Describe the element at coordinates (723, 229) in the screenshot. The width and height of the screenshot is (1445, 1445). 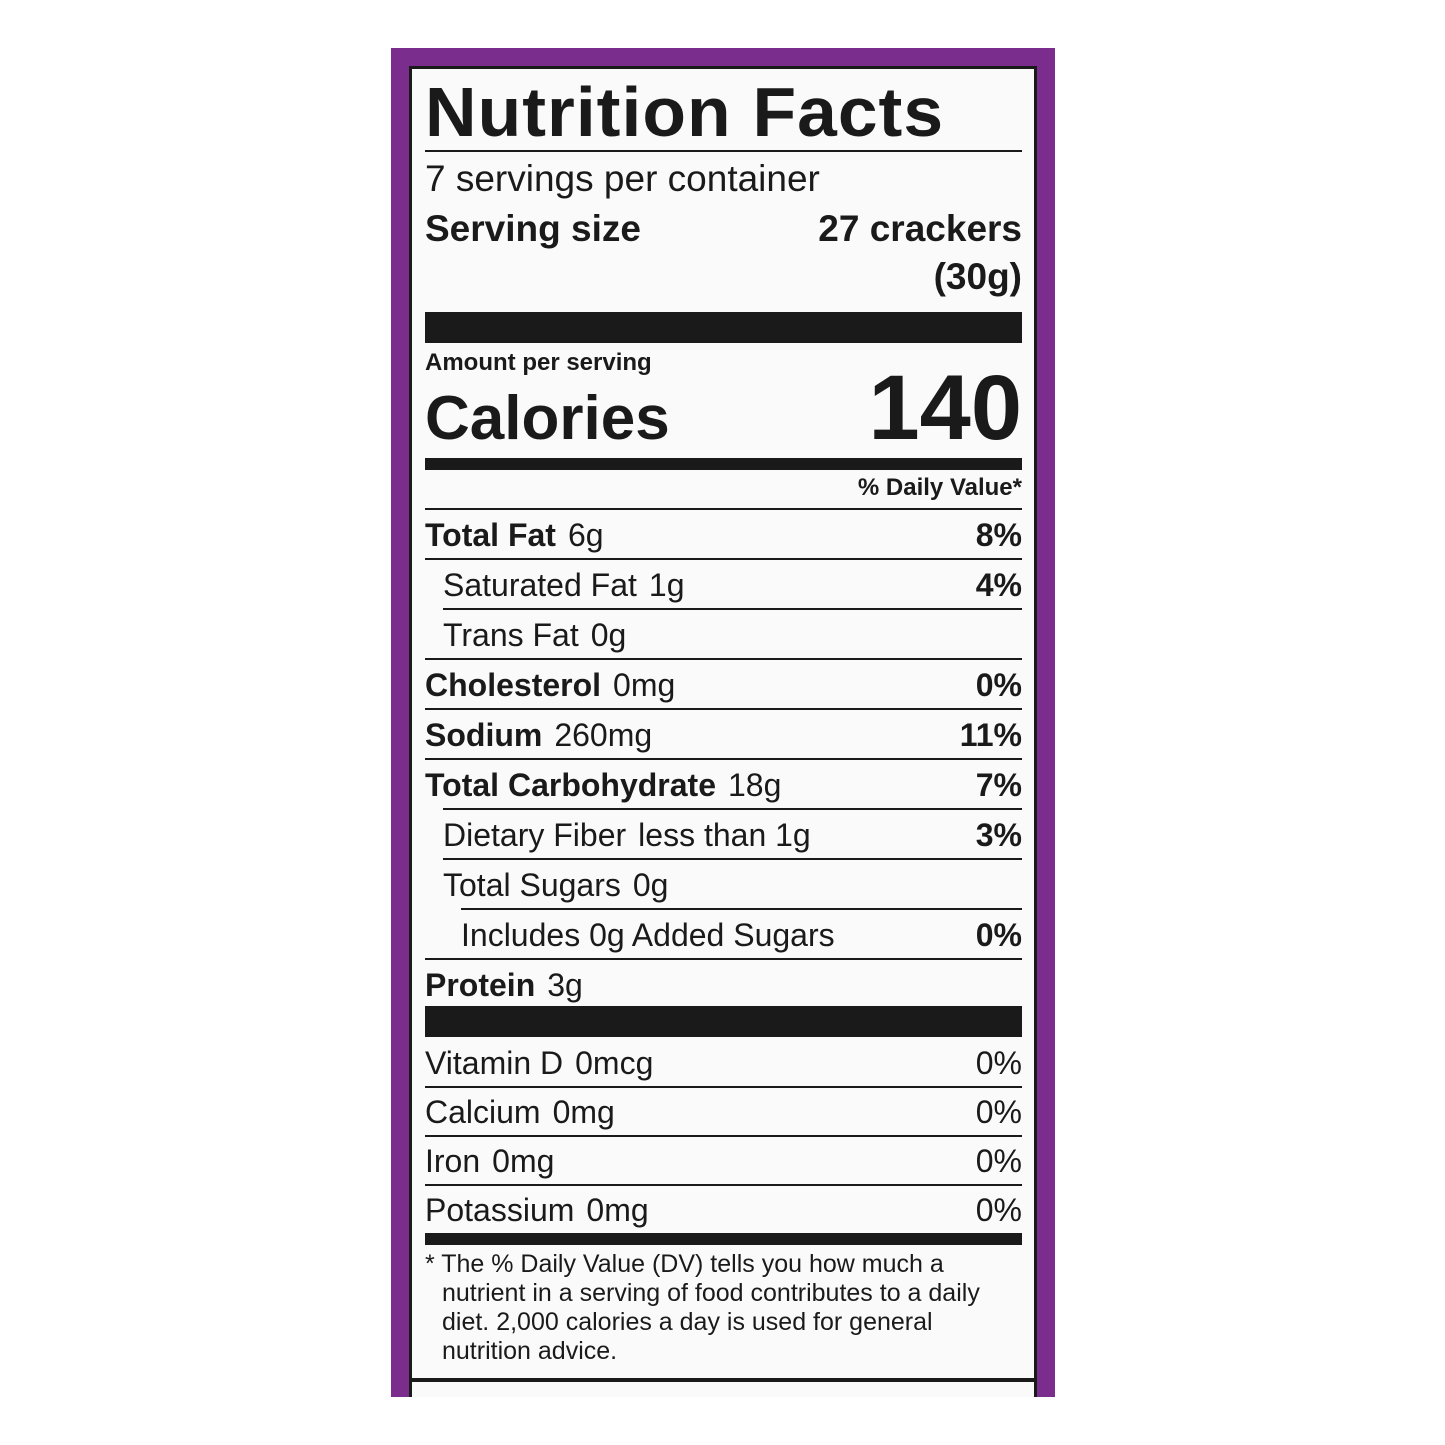
I see `serving-size-row: Serving size 27 crackers` at that location.